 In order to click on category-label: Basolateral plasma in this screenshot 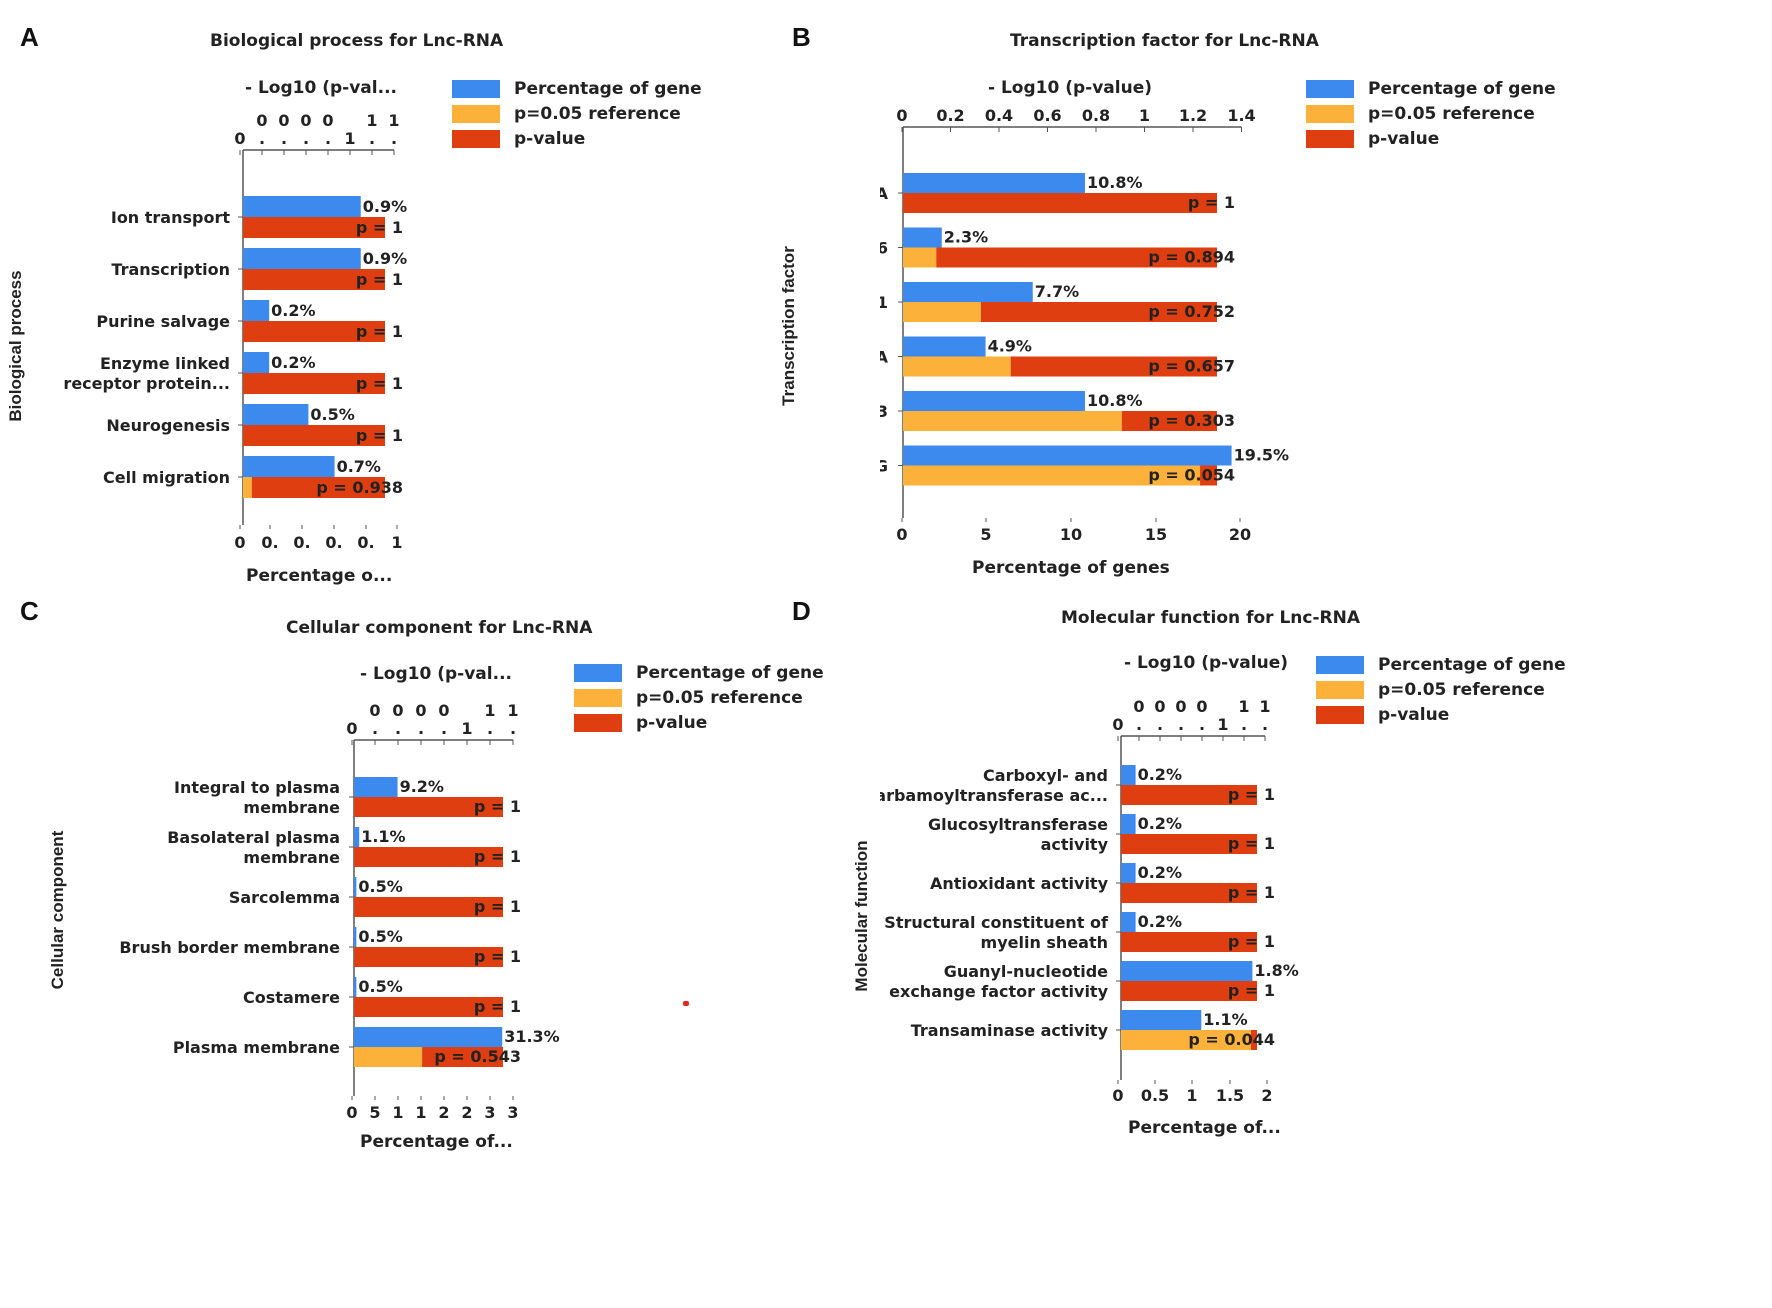, I will do `click(253, 837)`.